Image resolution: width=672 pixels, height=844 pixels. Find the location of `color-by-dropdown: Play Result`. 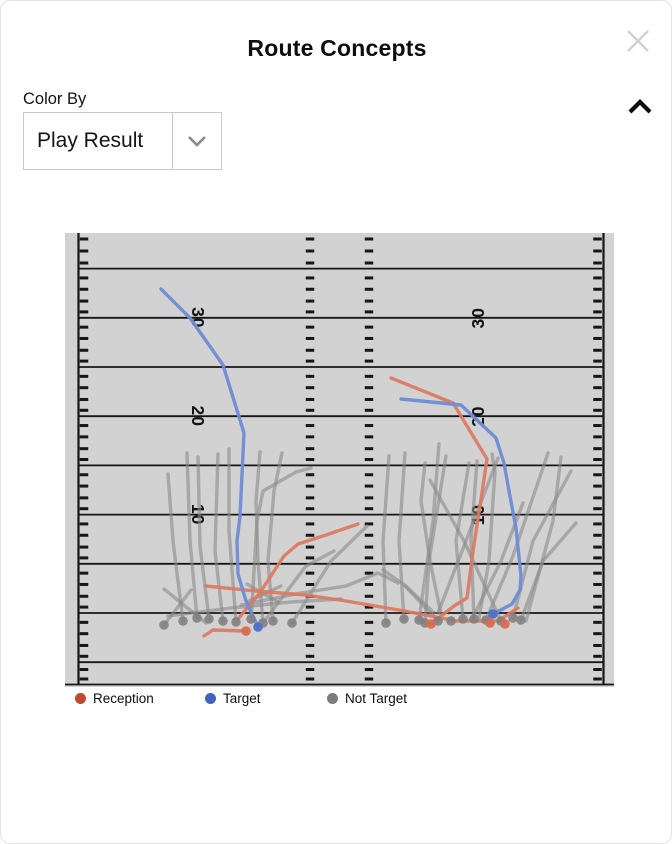

color-by-dropdown: Play Result is located at coordinates (122, 141).